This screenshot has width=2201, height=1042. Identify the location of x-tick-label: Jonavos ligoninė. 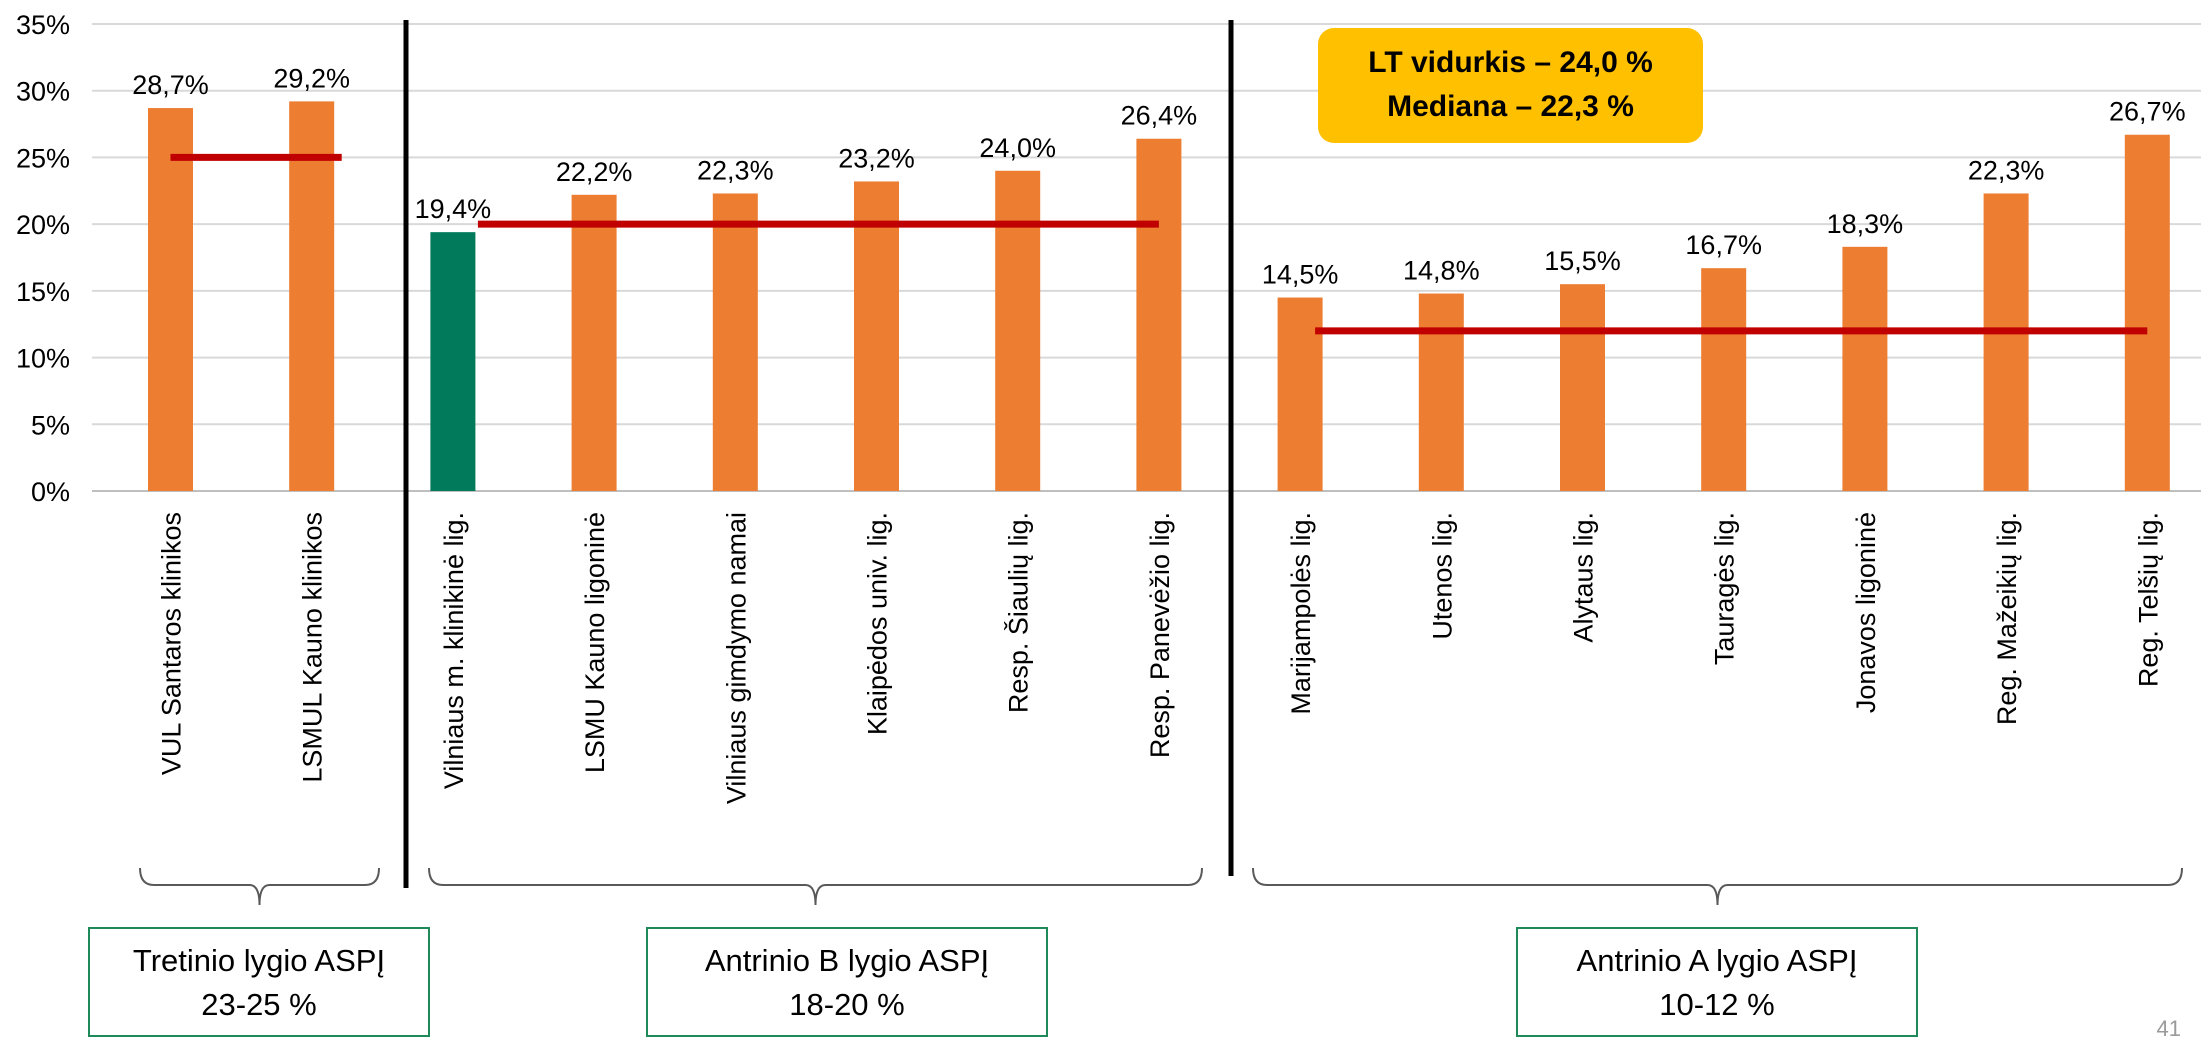
(1866, 612).